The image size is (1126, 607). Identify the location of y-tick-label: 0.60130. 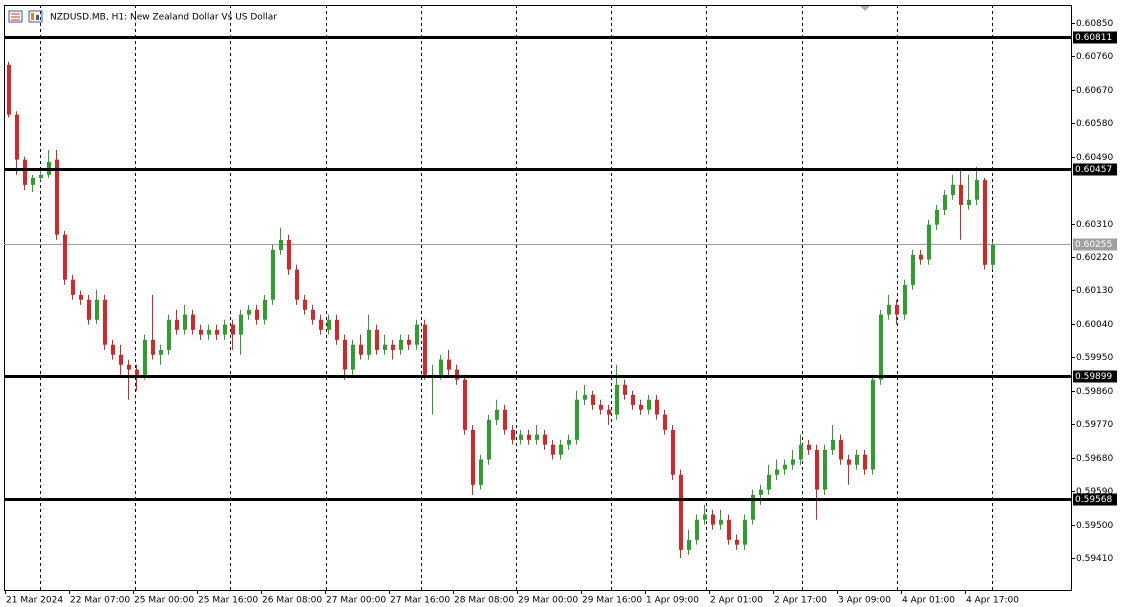
(1094, 291).